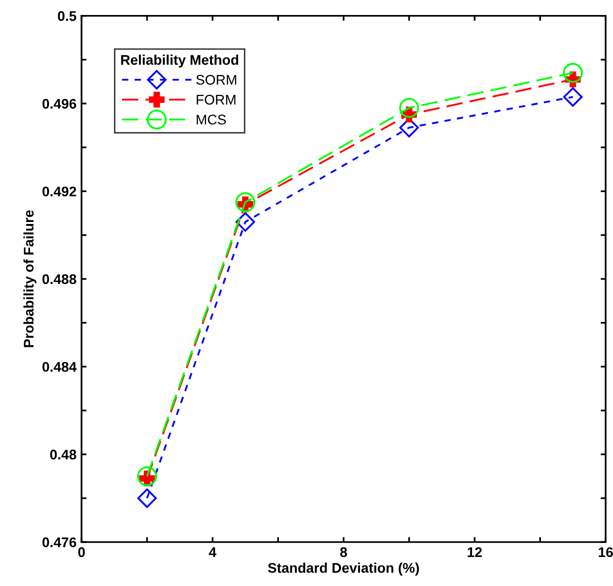 The height and width of the screenshot is (586, 613). Describe the element at coordinates (343, 569) in the screenshot. I see `x-axis-title: Standard Deviation (%)` at that location.